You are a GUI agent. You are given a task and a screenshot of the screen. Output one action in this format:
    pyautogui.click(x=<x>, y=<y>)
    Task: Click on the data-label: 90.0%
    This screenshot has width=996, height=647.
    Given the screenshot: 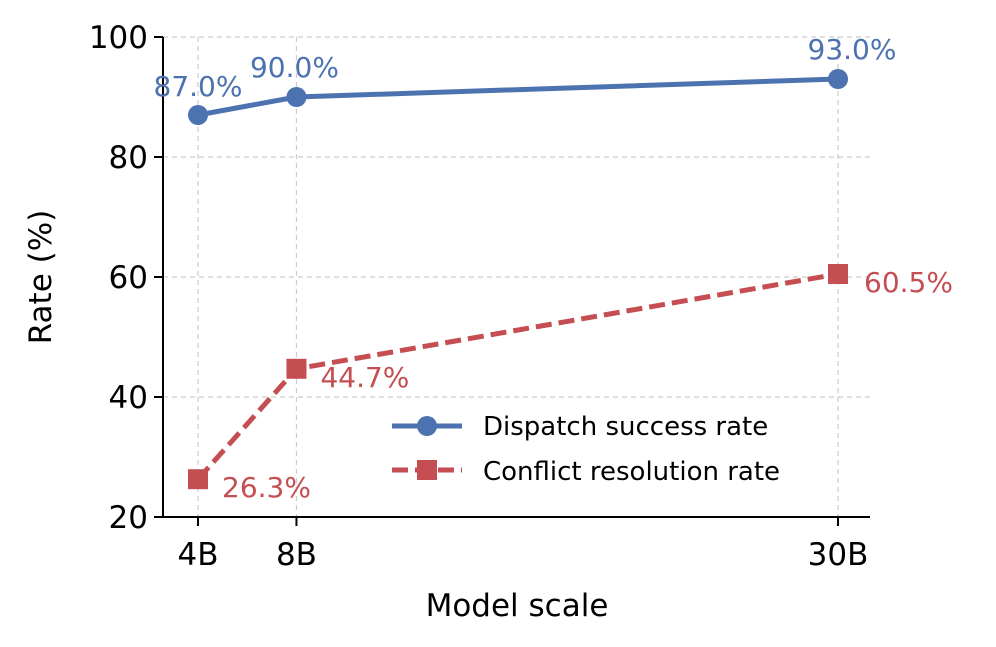 What is the action you would take?
    pyautogui.click(x=294, y=67)
    